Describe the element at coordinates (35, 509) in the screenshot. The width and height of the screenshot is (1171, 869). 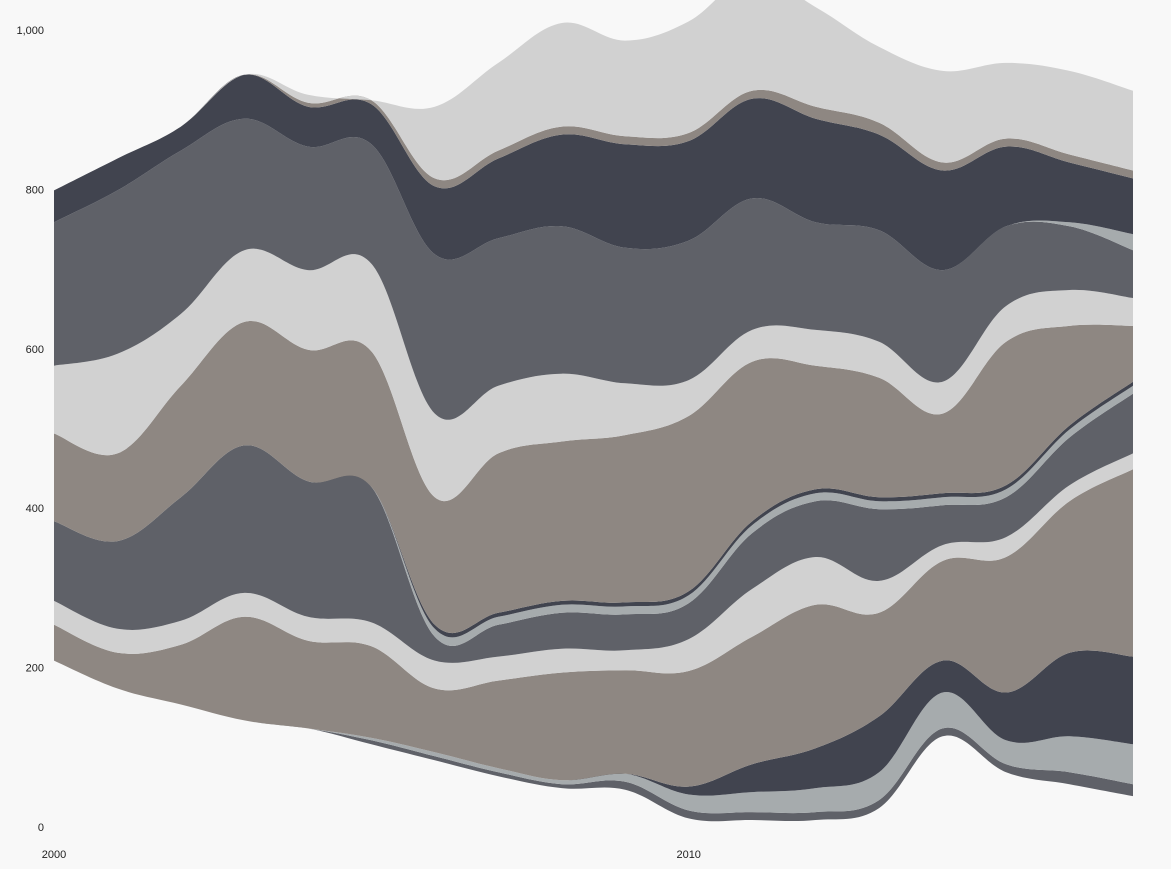
I see `y-tick-label: 400` at that location.